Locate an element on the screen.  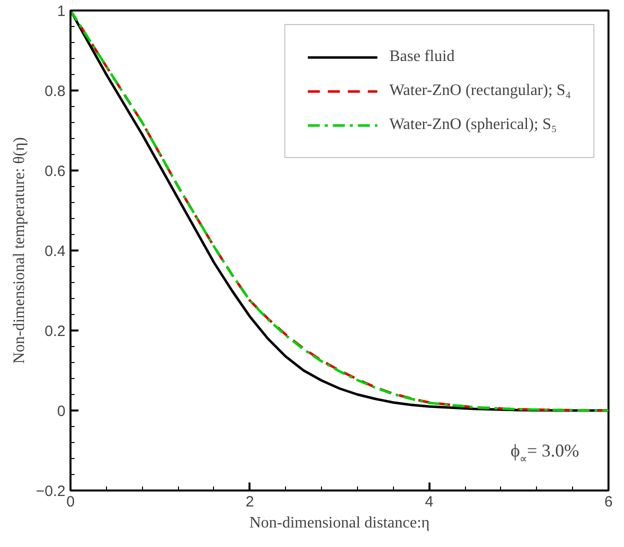
x-axis-title: Non-dimensional distance:η is located at coordinates (339, 523).